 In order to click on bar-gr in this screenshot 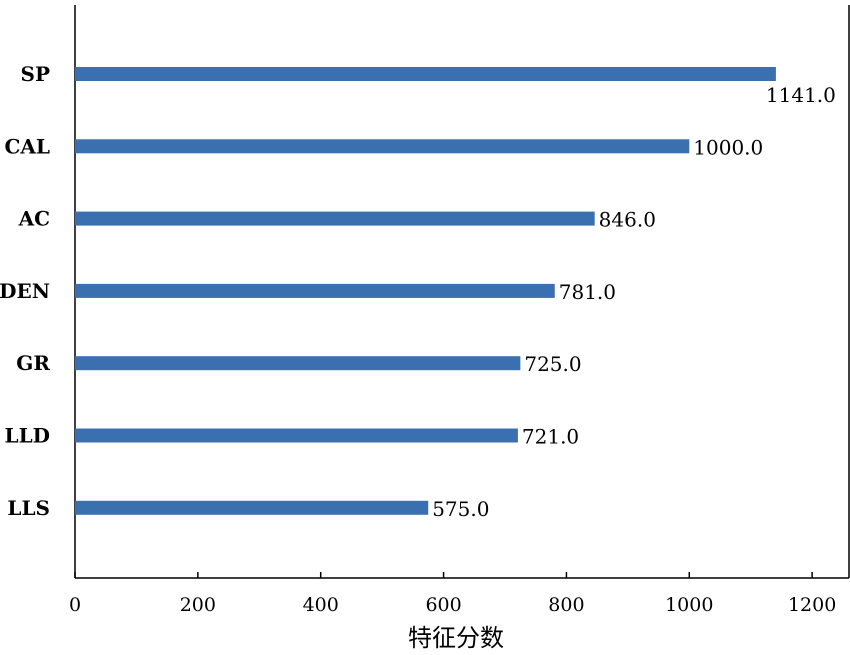, I will do `click(298, 363)`.